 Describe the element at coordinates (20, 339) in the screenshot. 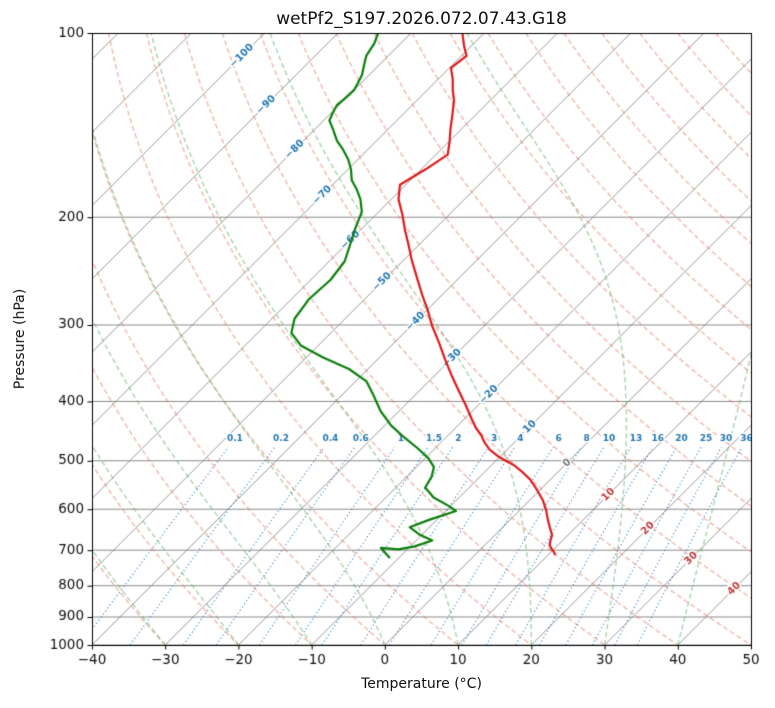

I see `y-axis-label: Pressure (hPa)` at that location.